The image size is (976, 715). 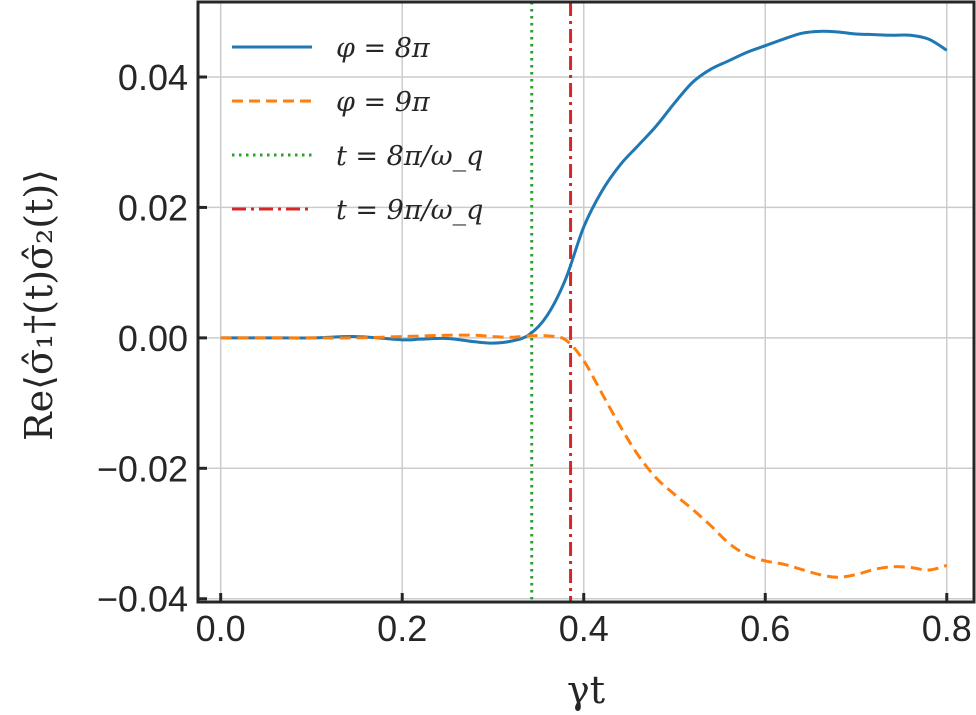 I want to click on x-tick-label: 0.4, so click(x=584, y=628).